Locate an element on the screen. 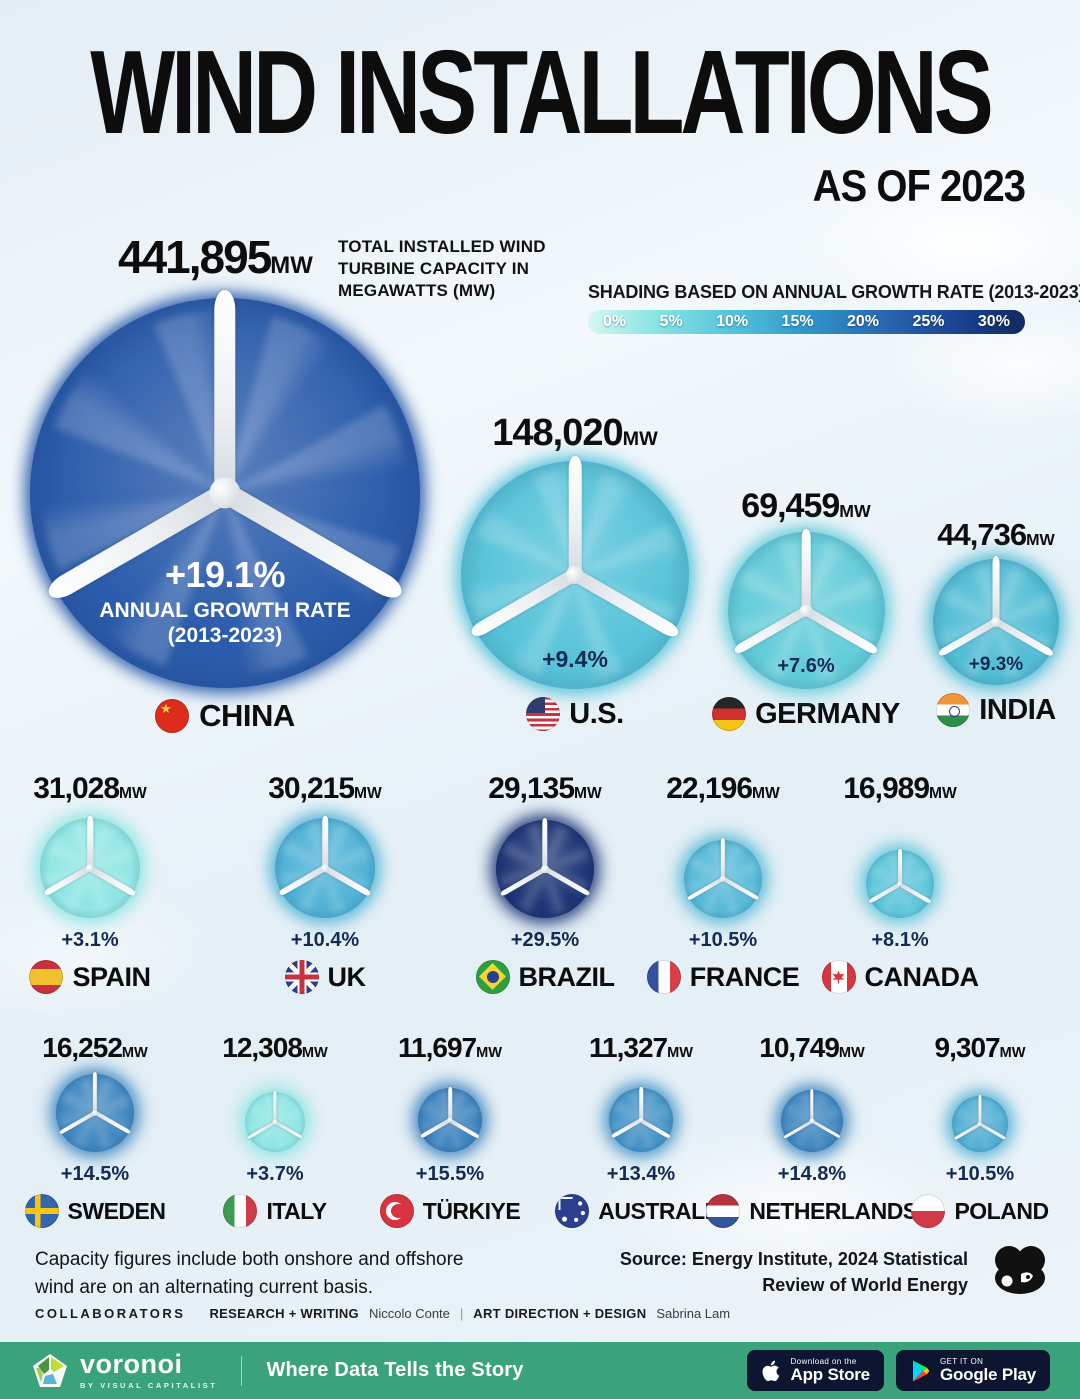  country-card-france: 22,196MW +10.5% FRANCE is located at coordinates (723, 883).